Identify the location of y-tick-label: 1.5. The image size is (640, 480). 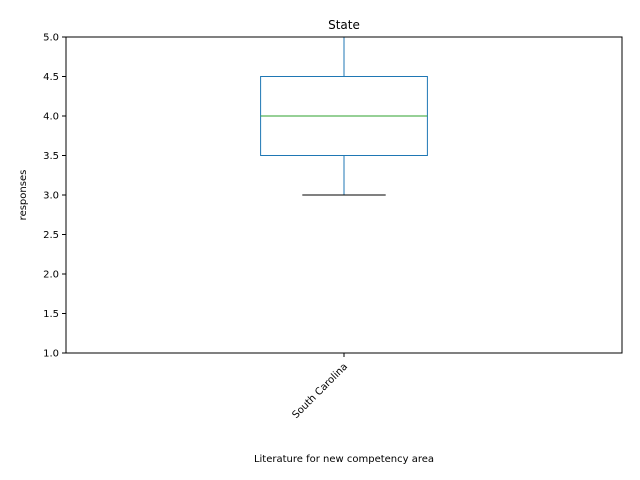
(51, 314).